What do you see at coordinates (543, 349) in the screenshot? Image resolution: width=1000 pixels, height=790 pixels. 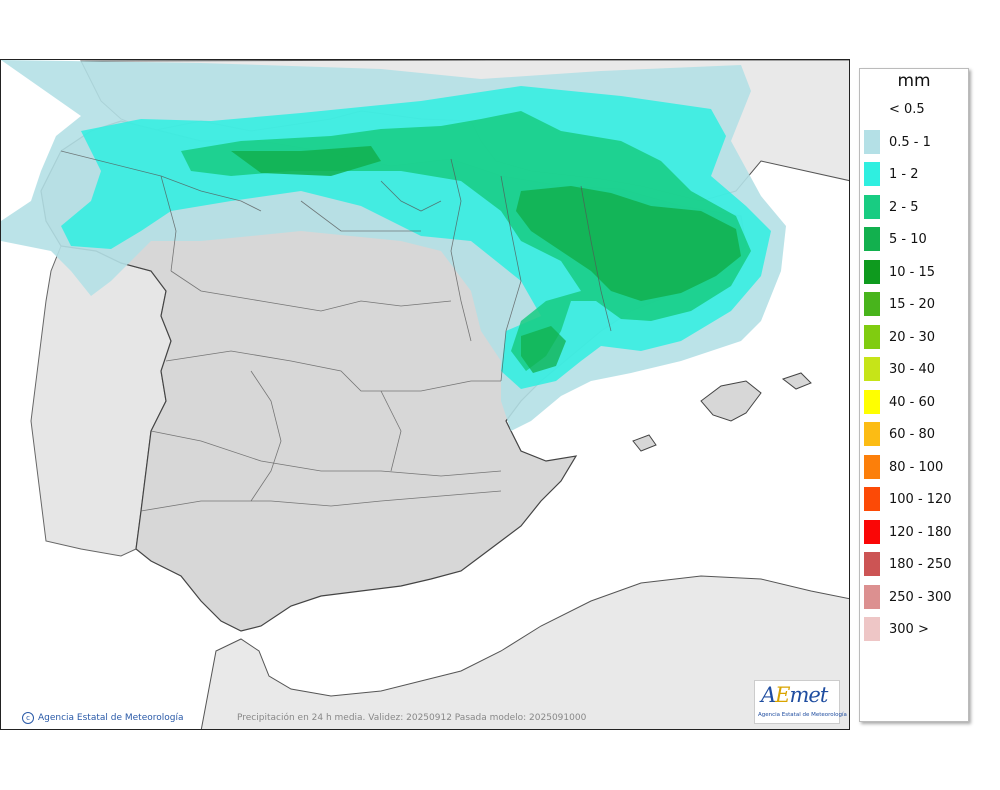 I see `precip-5-10-area-teruel` at bounding box center [543, 349].